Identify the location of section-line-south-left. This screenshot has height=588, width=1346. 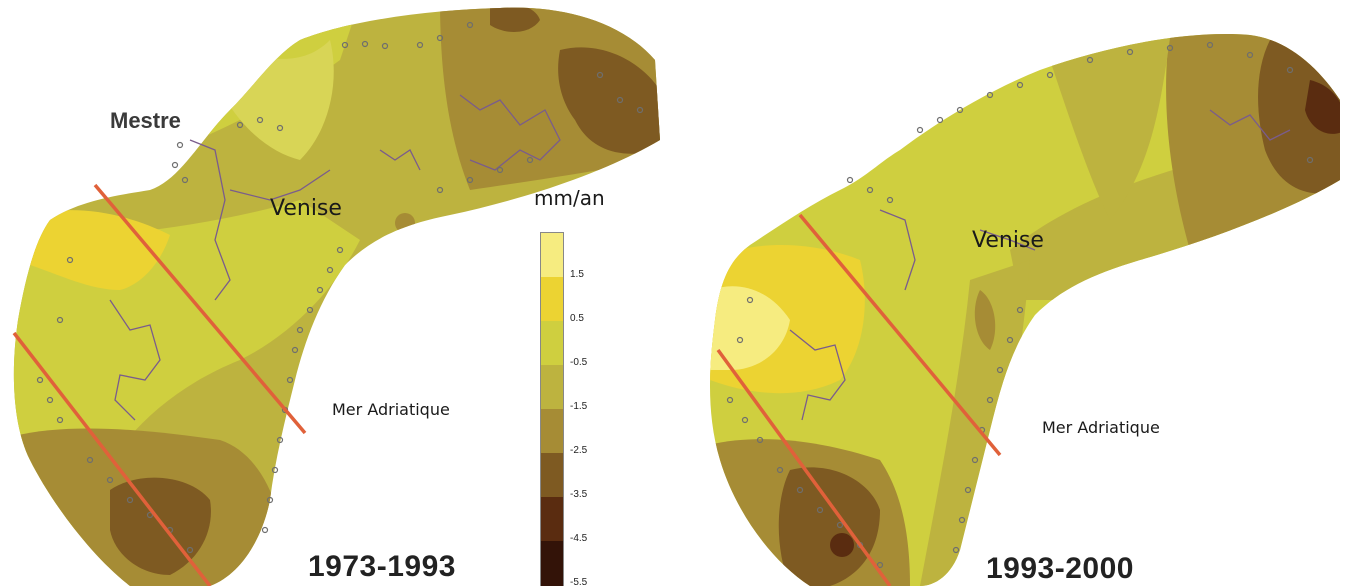
(112, 458).